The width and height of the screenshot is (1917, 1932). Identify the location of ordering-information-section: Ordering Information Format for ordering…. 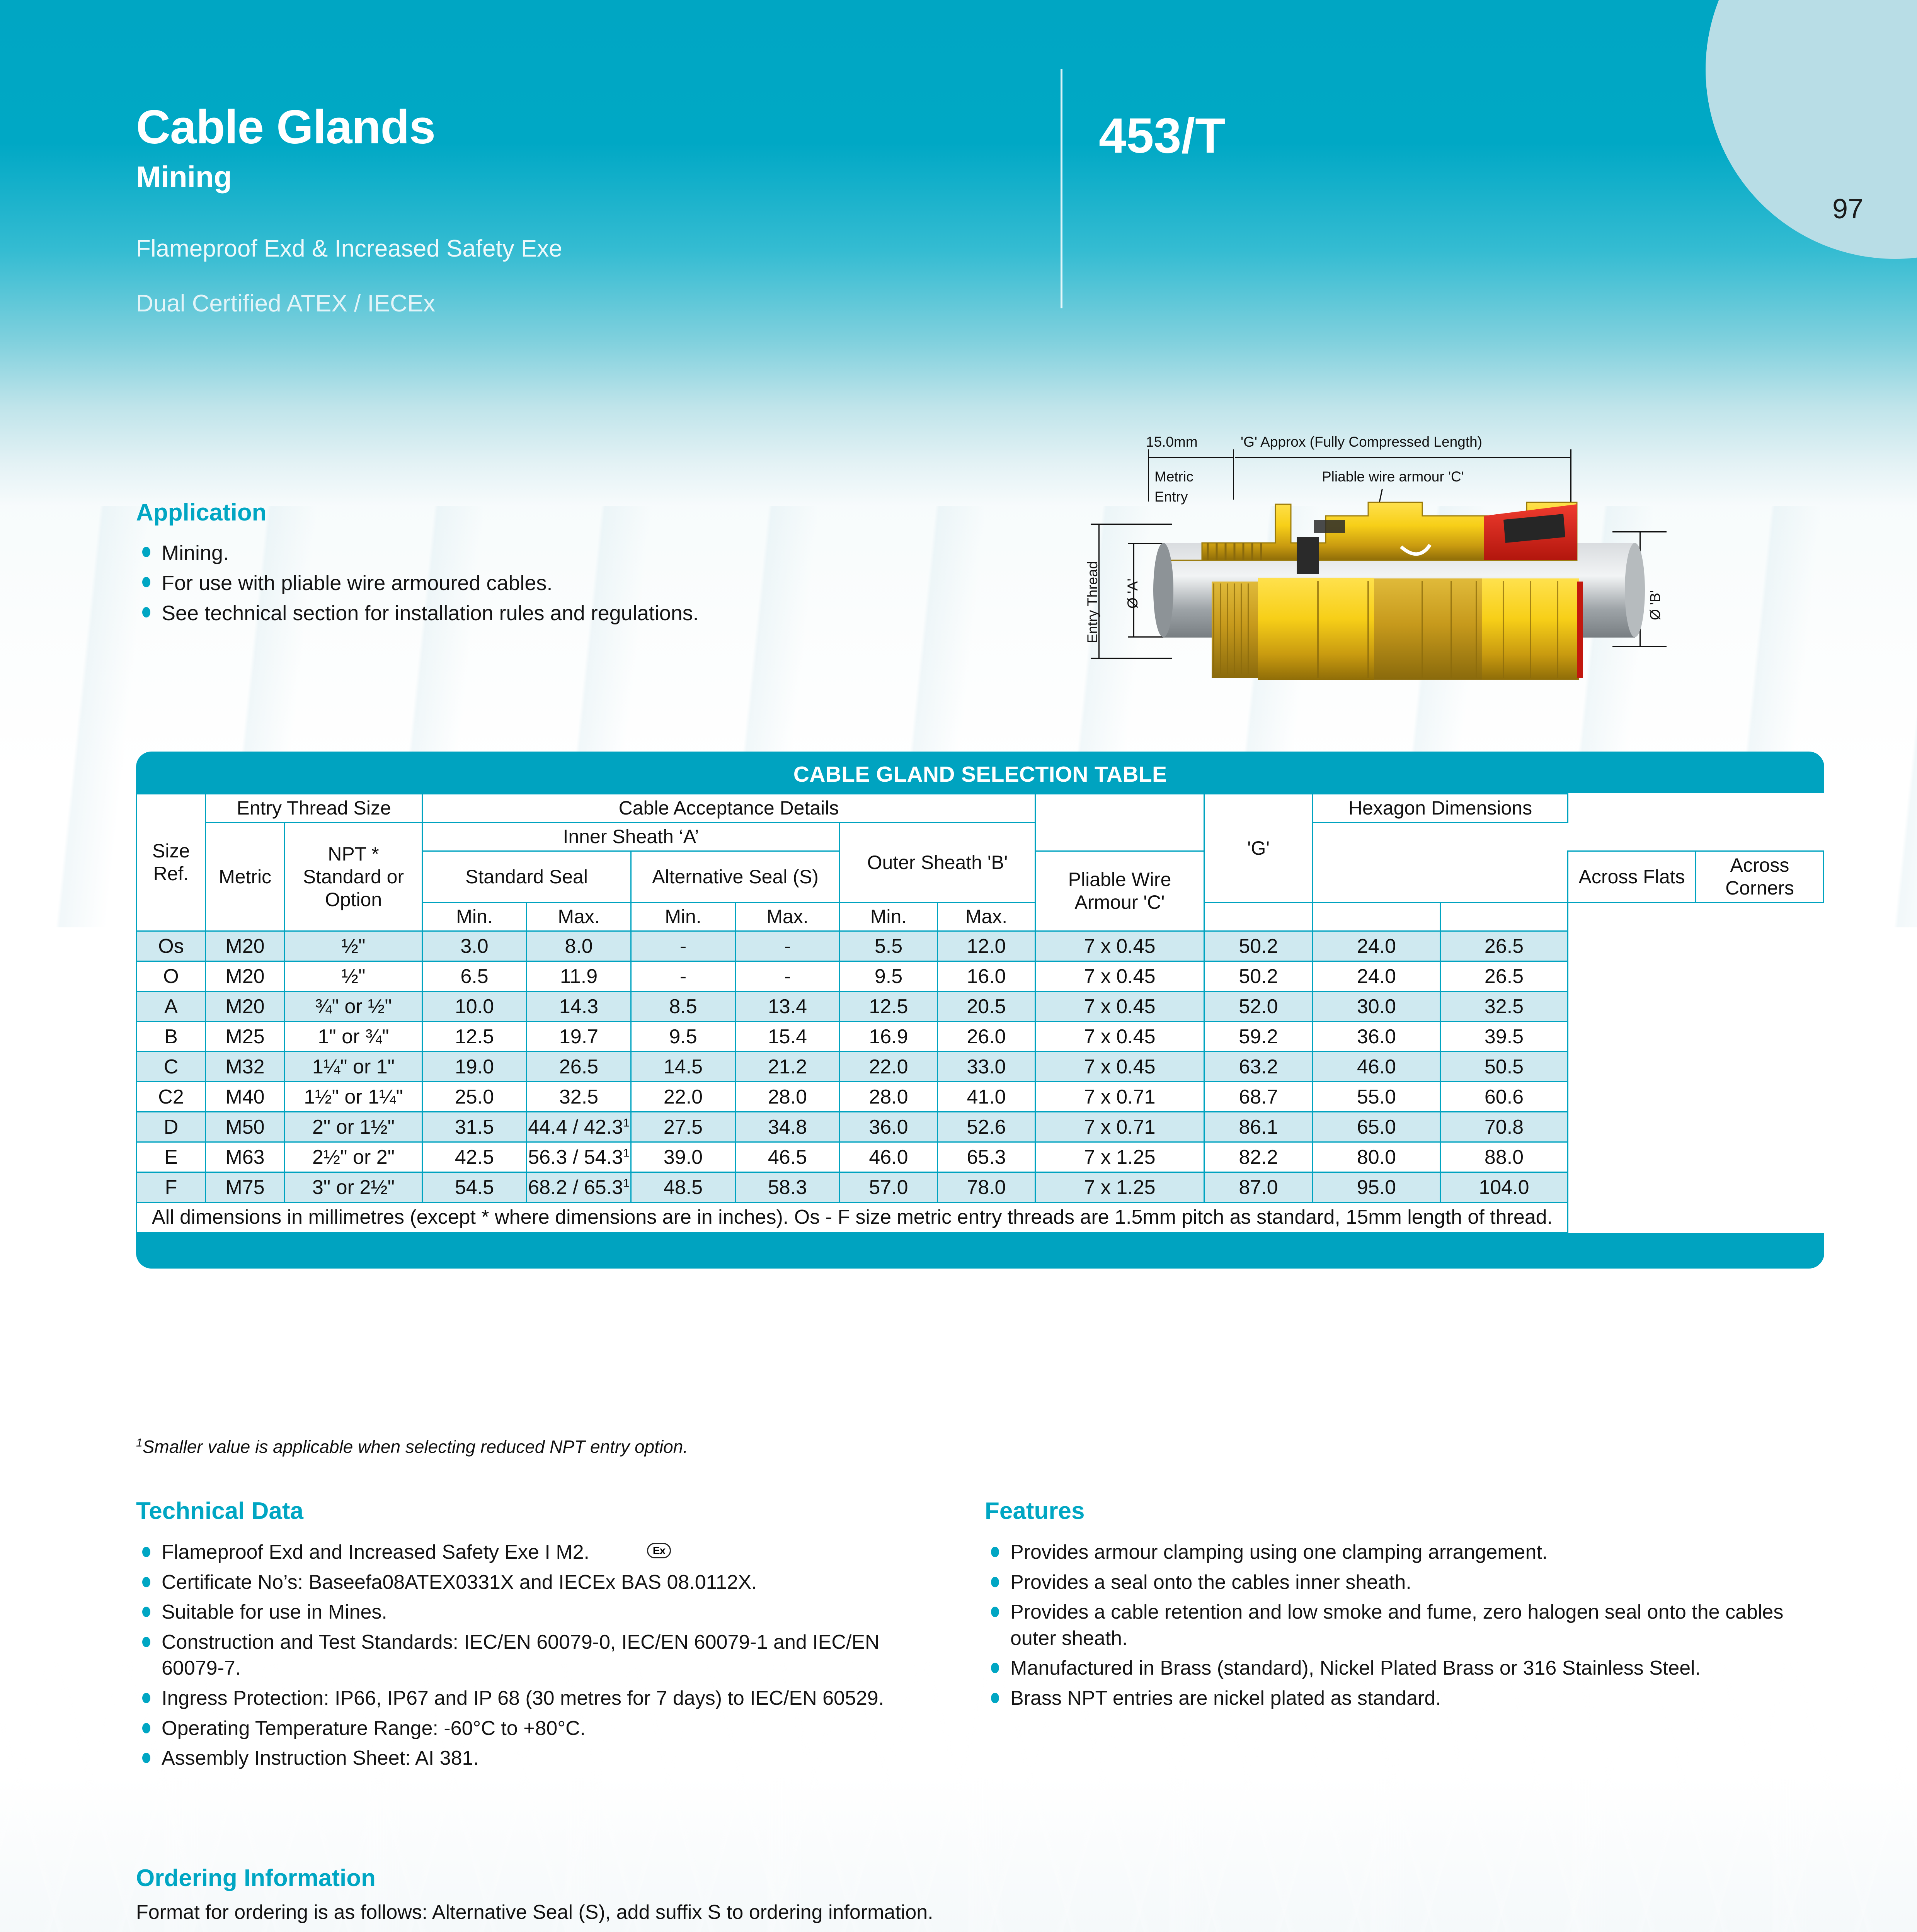
(948, 1899).